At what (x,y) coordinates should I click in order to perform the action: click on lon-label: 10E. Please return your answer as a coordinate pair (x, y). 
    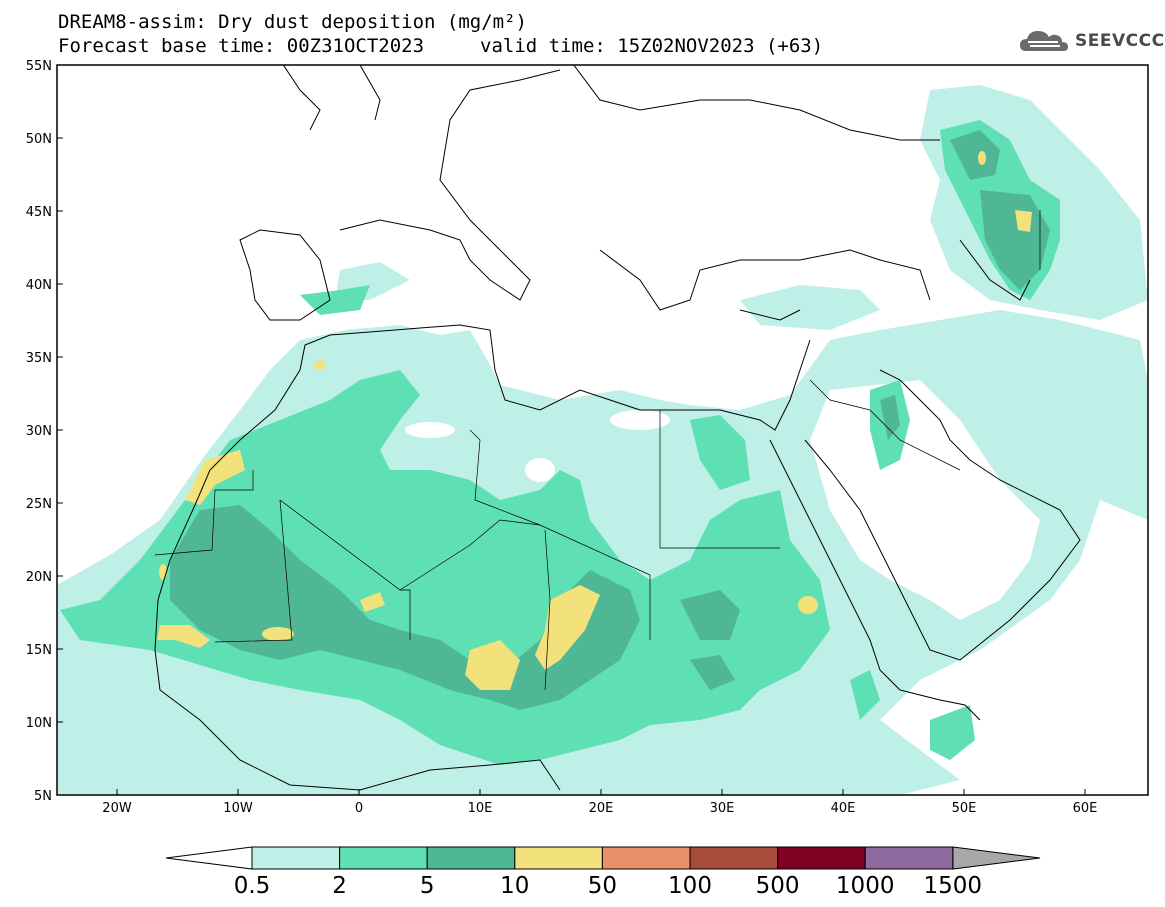
    Looking at the image, I should click on (480, 808).